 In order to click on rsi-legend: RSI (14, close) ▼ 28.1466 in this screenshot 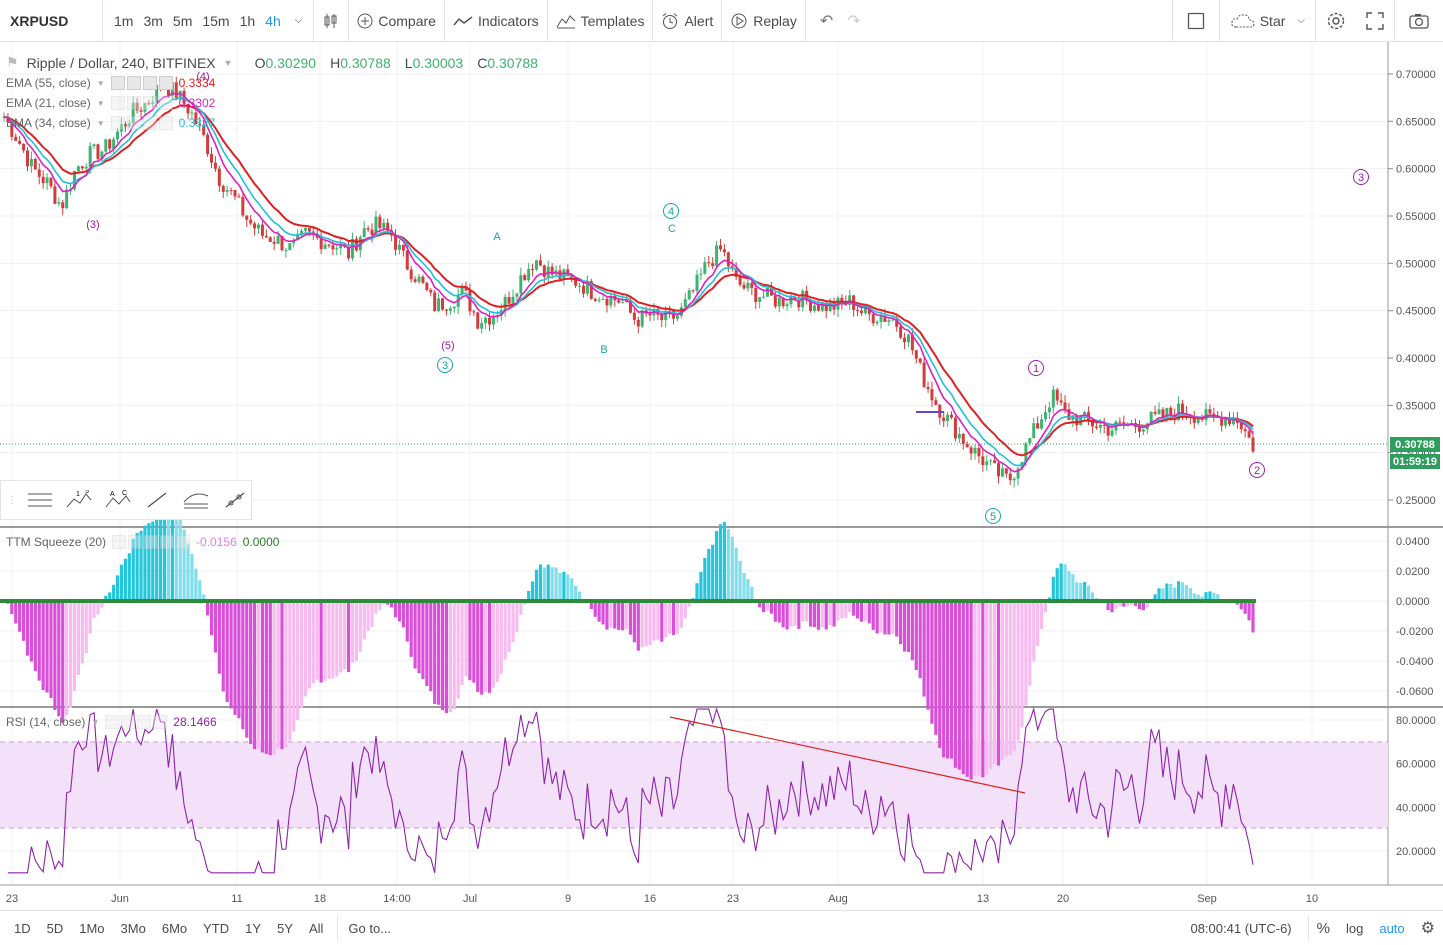, I will do `click(111, 722)`.